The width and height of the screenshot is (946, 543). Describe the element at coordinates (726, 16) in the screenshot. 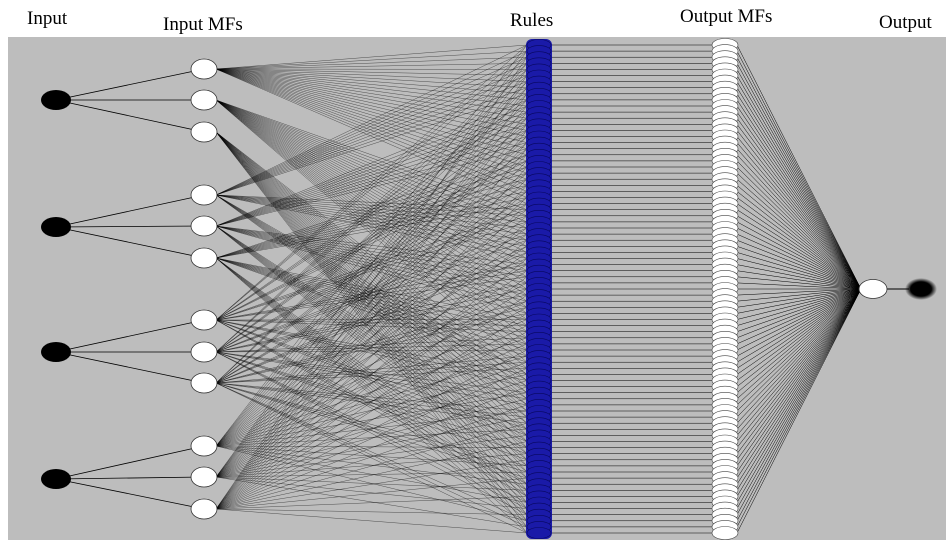

I see `output-mfs-layer-label: Output MFs` at that location.